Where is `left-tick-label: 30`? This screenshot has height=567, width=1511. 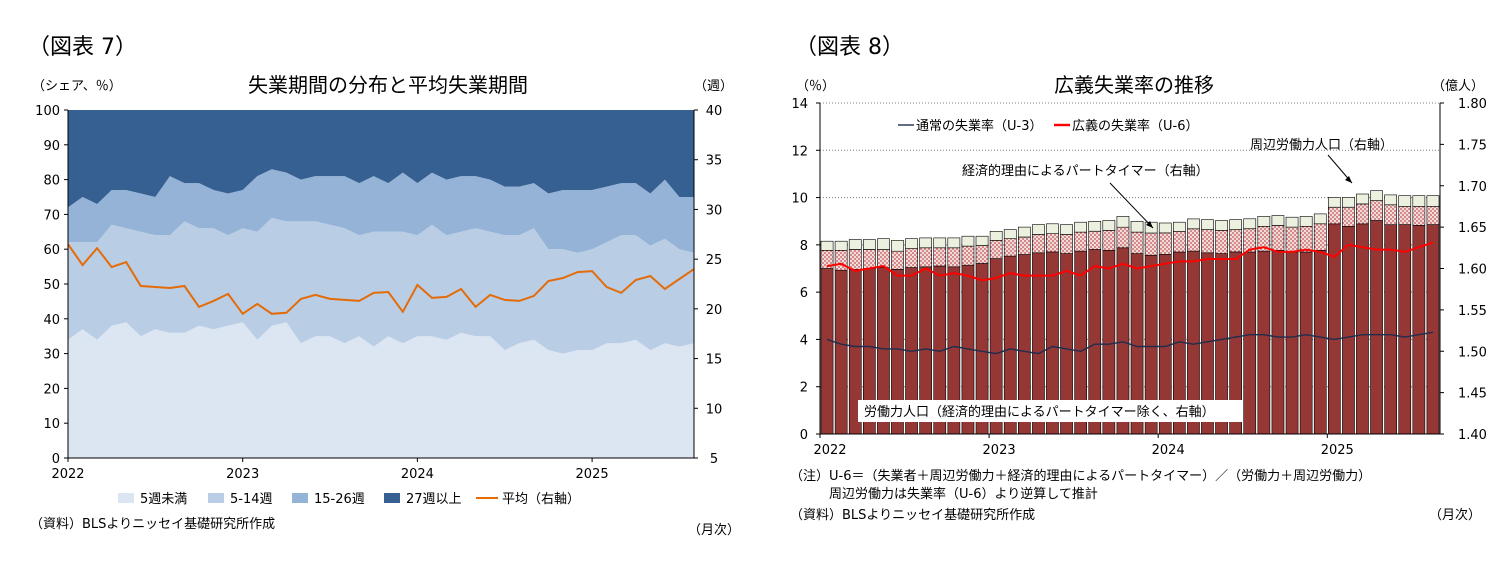 left-tick-label: 30 is located at coordinates (51, 355).